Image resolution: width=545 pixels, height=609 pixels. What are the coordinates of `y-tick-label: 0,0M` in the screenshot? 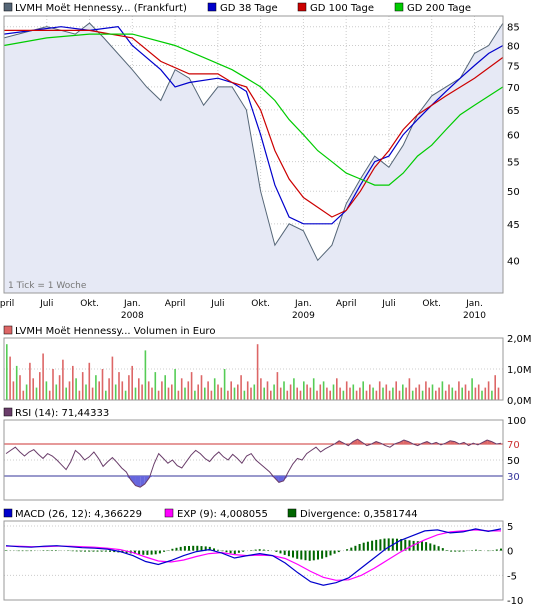 It's located at (519, 401).